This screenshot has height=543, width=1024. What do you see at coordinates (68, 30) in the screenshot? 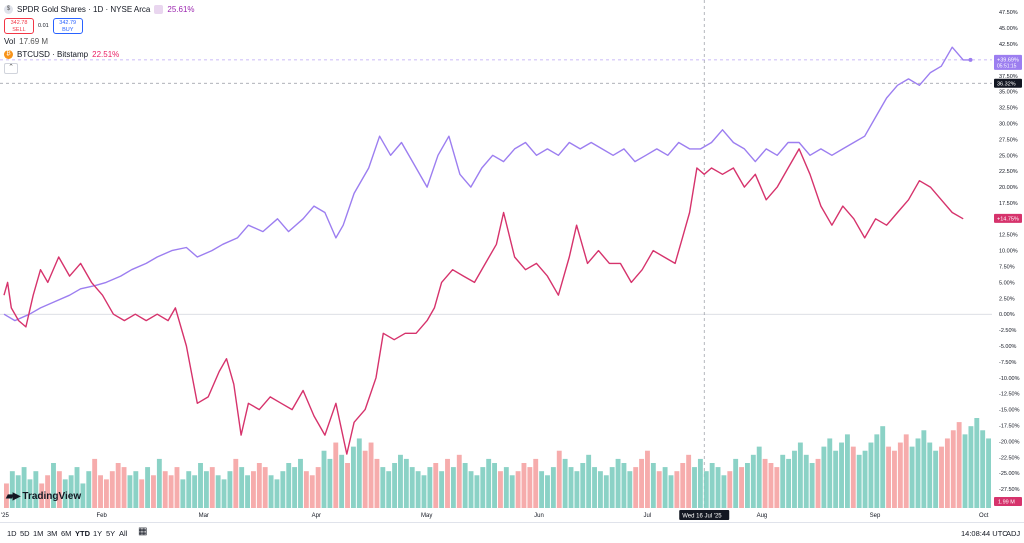
I see `buy-label: BUY` at bounding box center [68, 30].